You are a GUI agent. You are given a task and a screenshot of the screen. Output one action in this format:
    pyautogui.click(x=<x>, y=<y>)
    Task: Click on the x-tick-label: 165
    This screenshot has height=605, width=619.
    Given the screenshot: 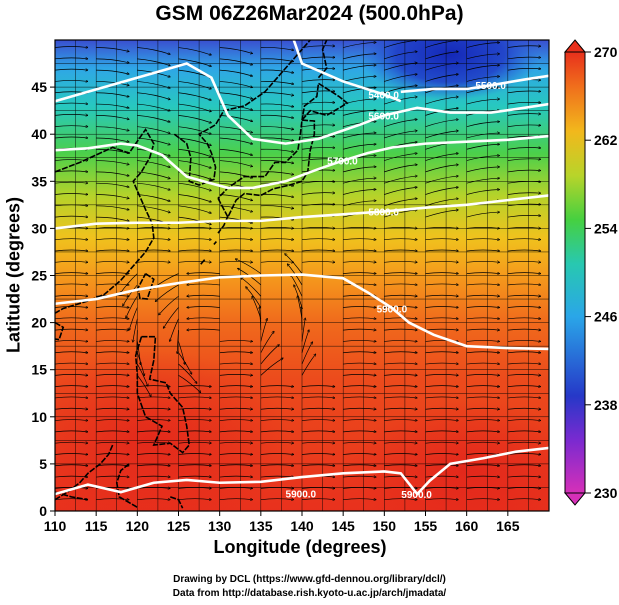 What is the action you would take?
    pyautogui.click(x=508, y=526)
    